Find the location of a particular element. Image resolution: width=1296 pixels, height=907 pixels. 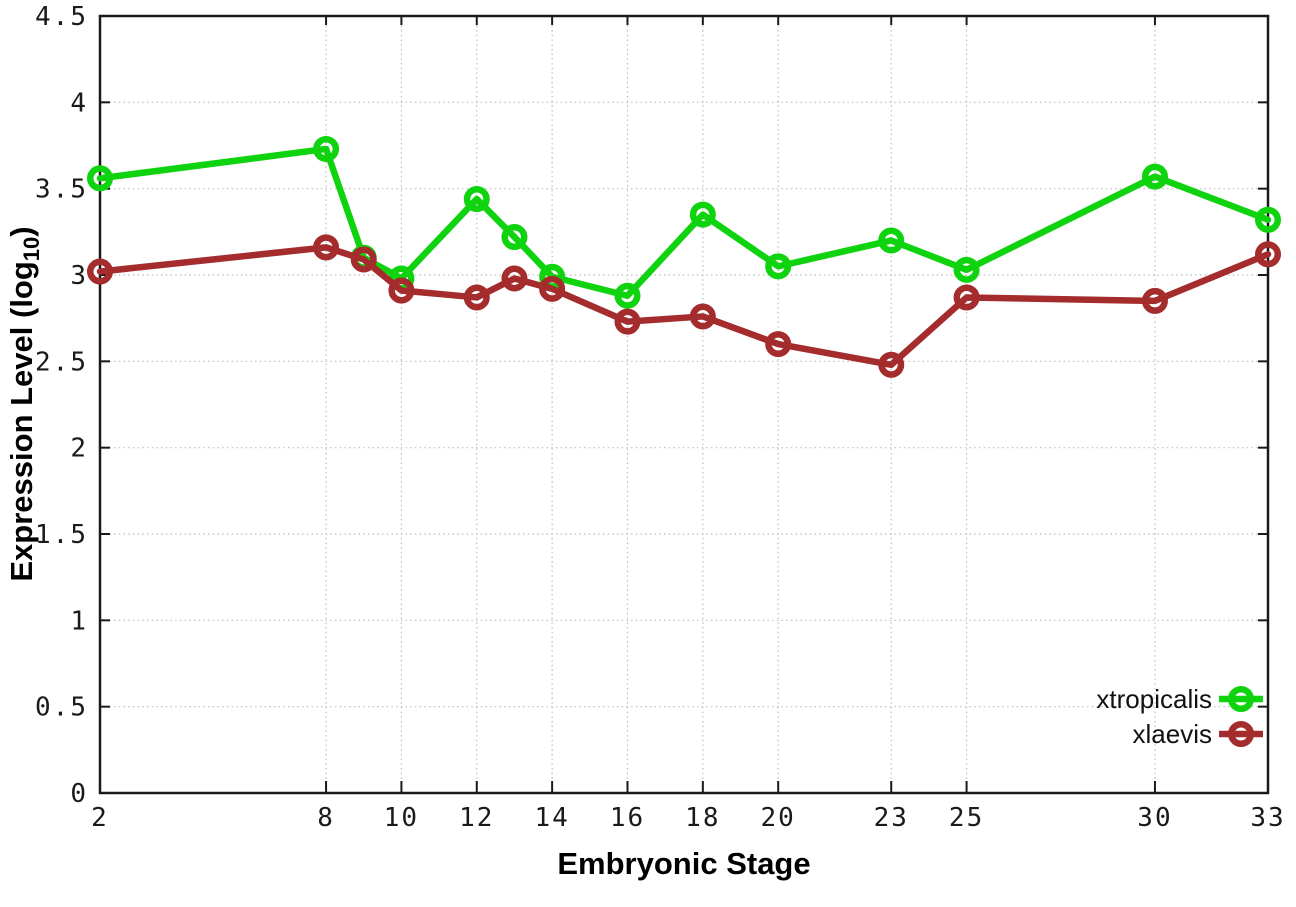

y-tick-label-4.5: 4.5 is located at coordinates (61, 17).